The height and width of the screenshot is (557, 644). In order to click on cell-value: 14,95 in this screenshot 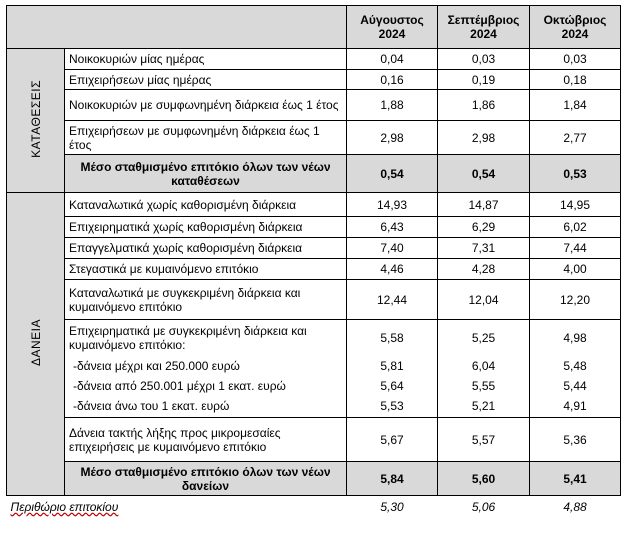, I will do `click(575, 204)`.